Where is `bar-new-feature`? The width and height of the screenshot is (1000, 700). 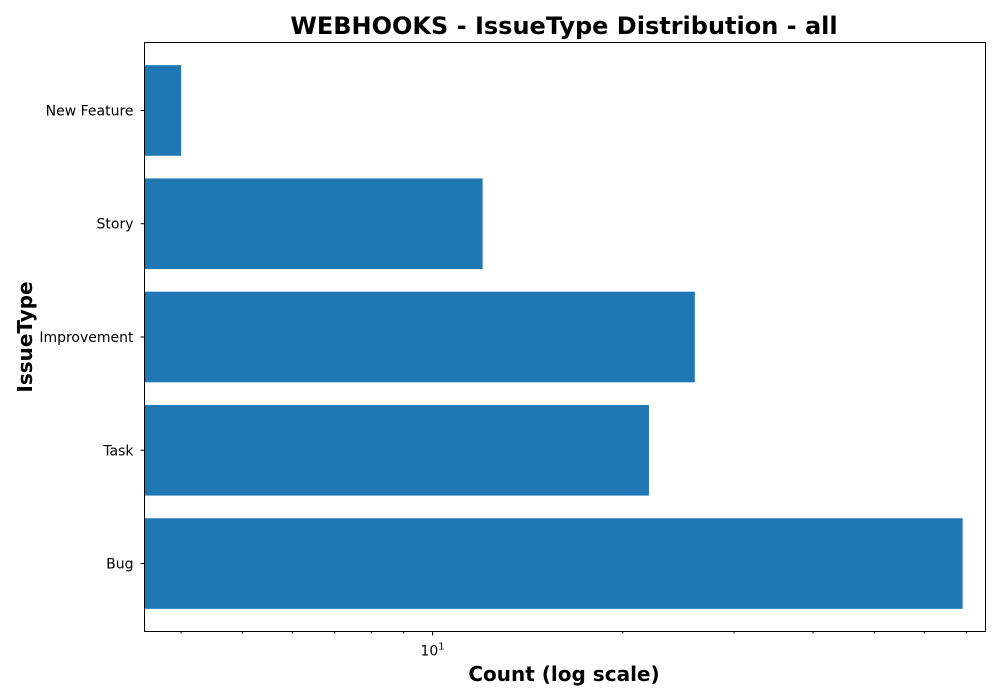
bar-new-feature is located at coordinates (163, 110).